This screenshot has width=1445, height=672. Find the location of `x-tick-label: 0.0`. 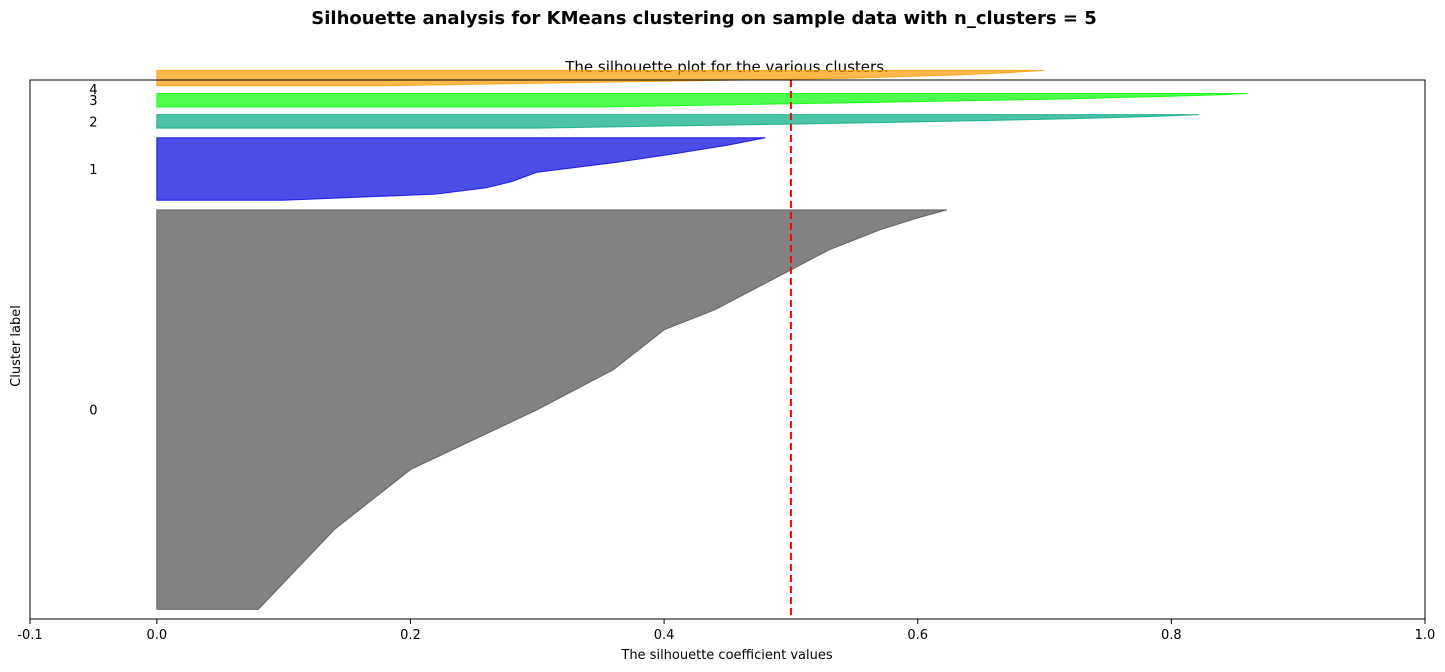

x-tick-label: 0.0 is located at coordinates (156, 635).